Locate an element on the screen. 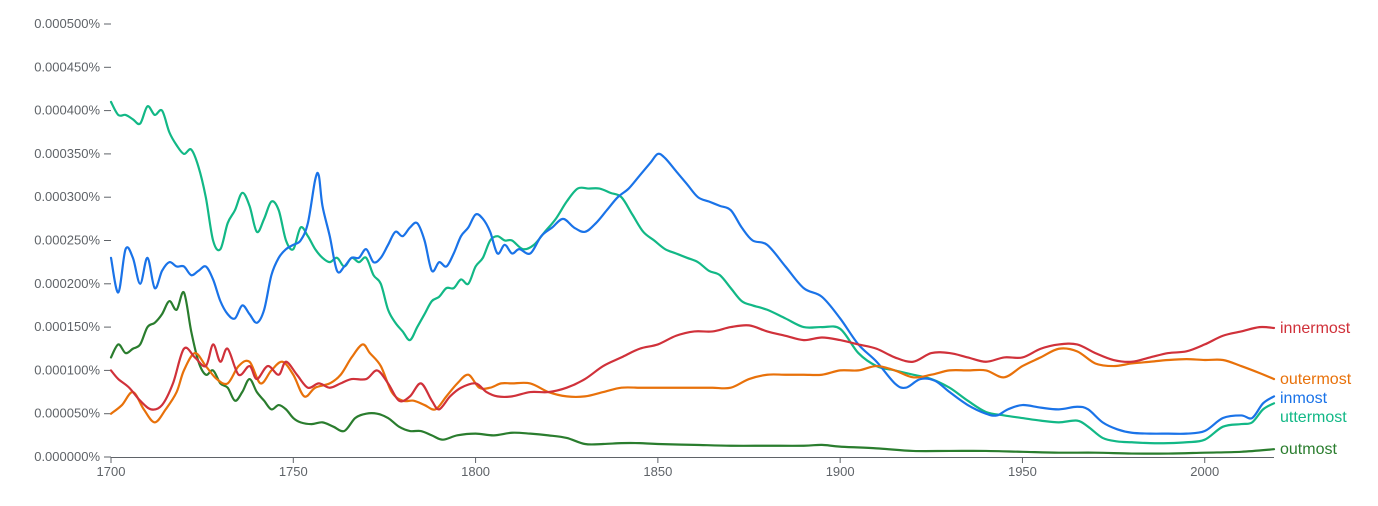 This screenshot has height=506, width=1378. x-tick-label: 1800 is located at coordinates (475, 471).